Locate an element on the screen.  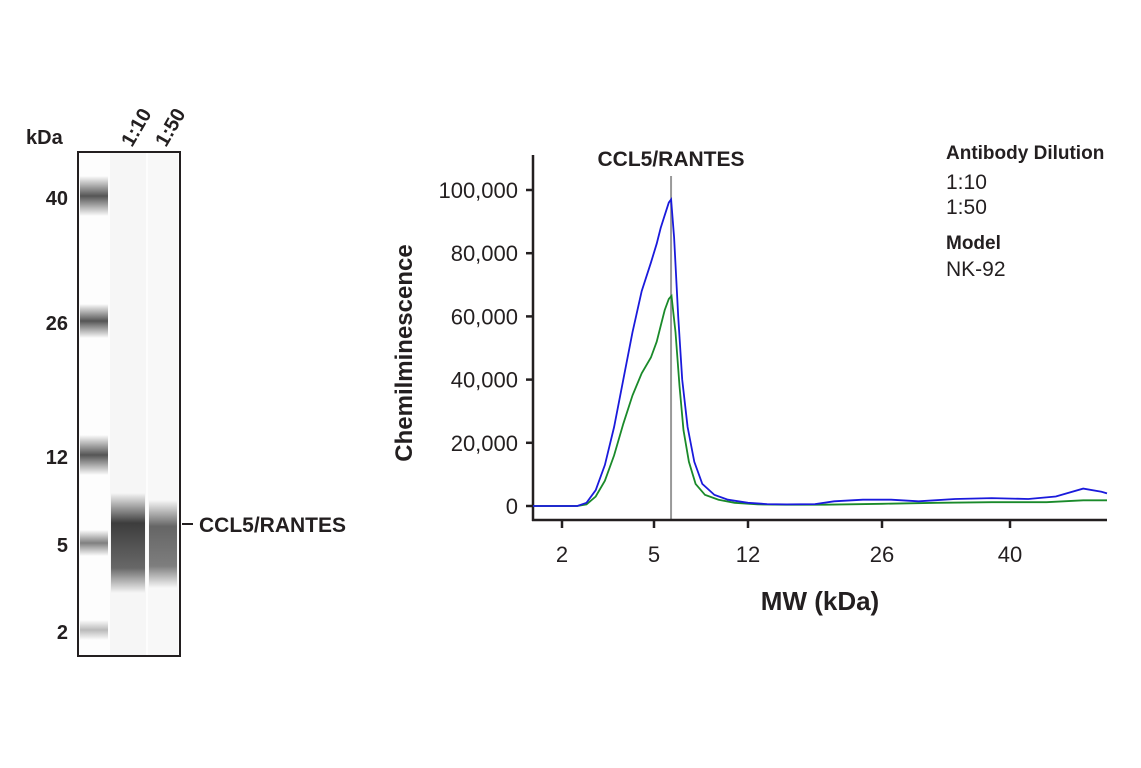
x-tick-label: 26 is located at coordinates (882, 554).